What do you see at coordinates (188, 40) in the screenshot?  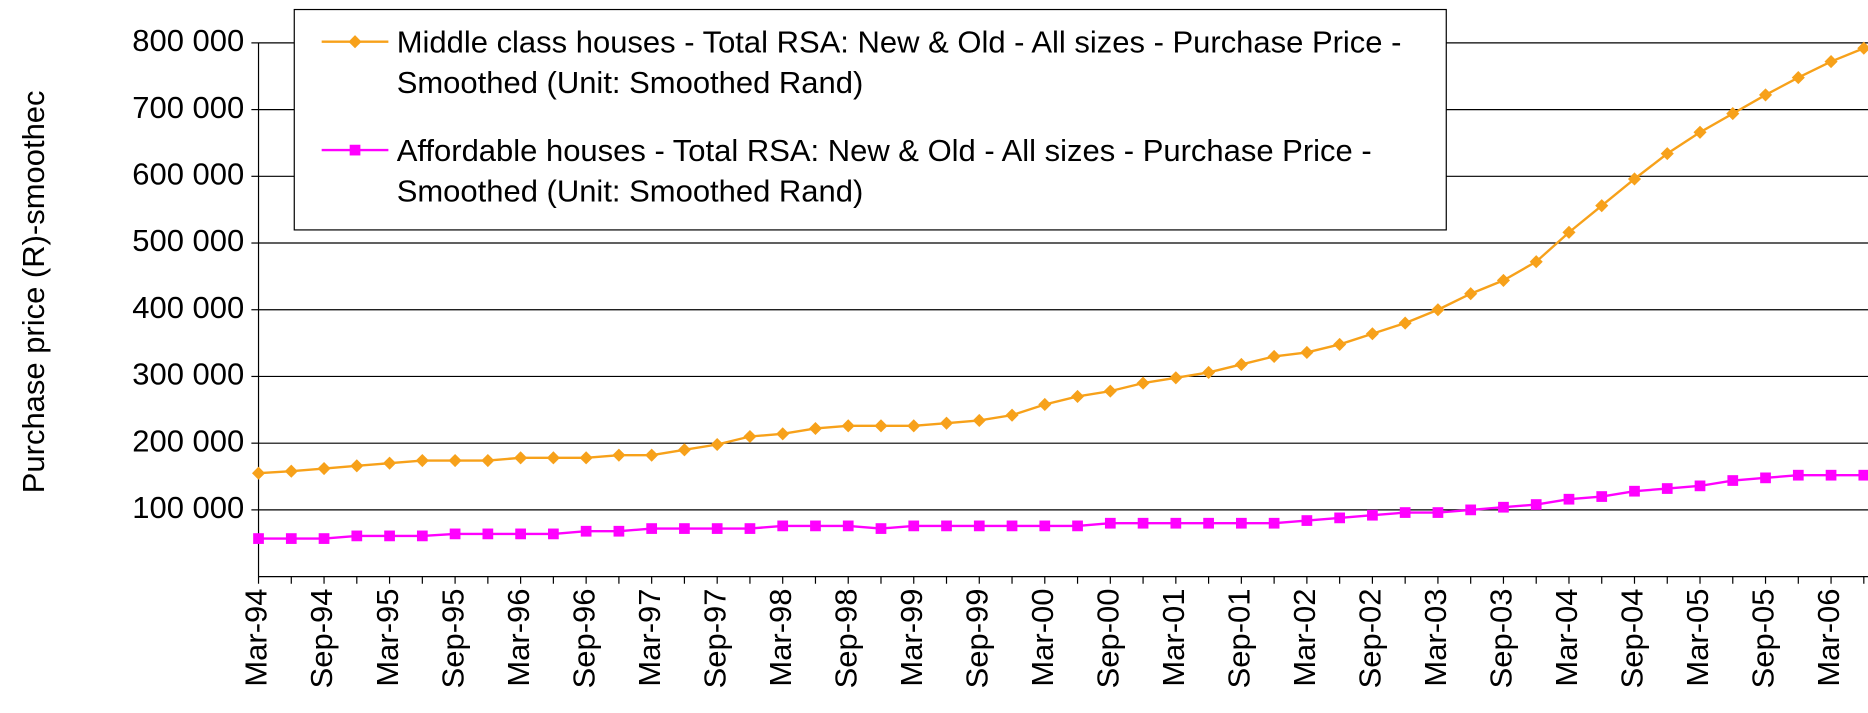 I see `y-tick-label: 800 000` at bounding box center [188, 40].